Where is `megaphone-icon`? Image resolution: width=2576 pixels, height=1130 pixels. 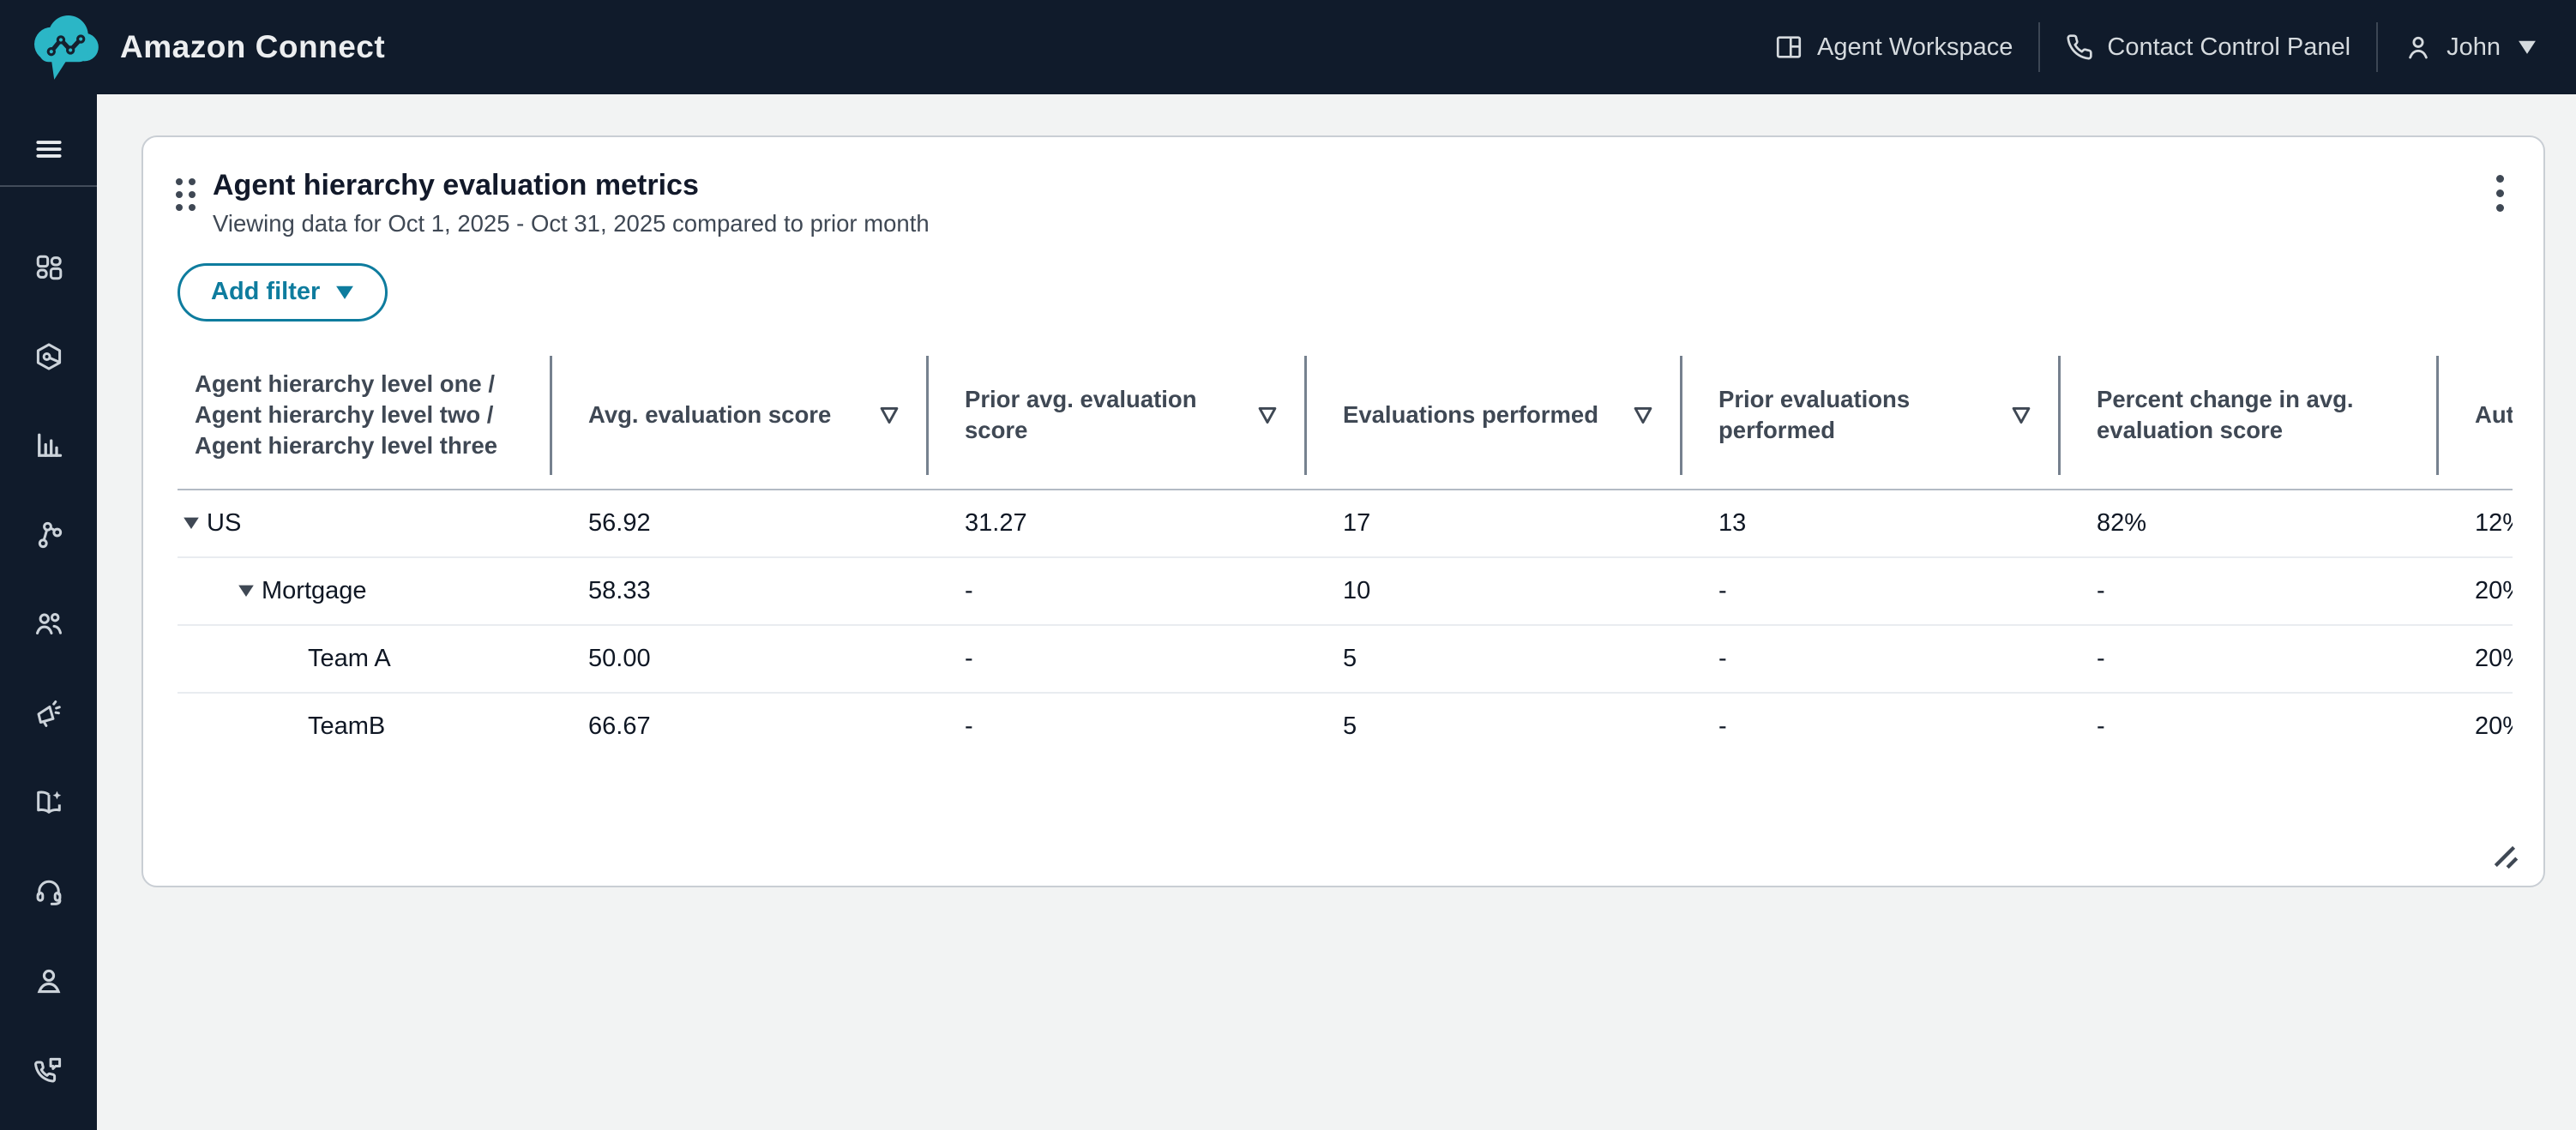
megaphone-icon is located at coordinates (49, 714).